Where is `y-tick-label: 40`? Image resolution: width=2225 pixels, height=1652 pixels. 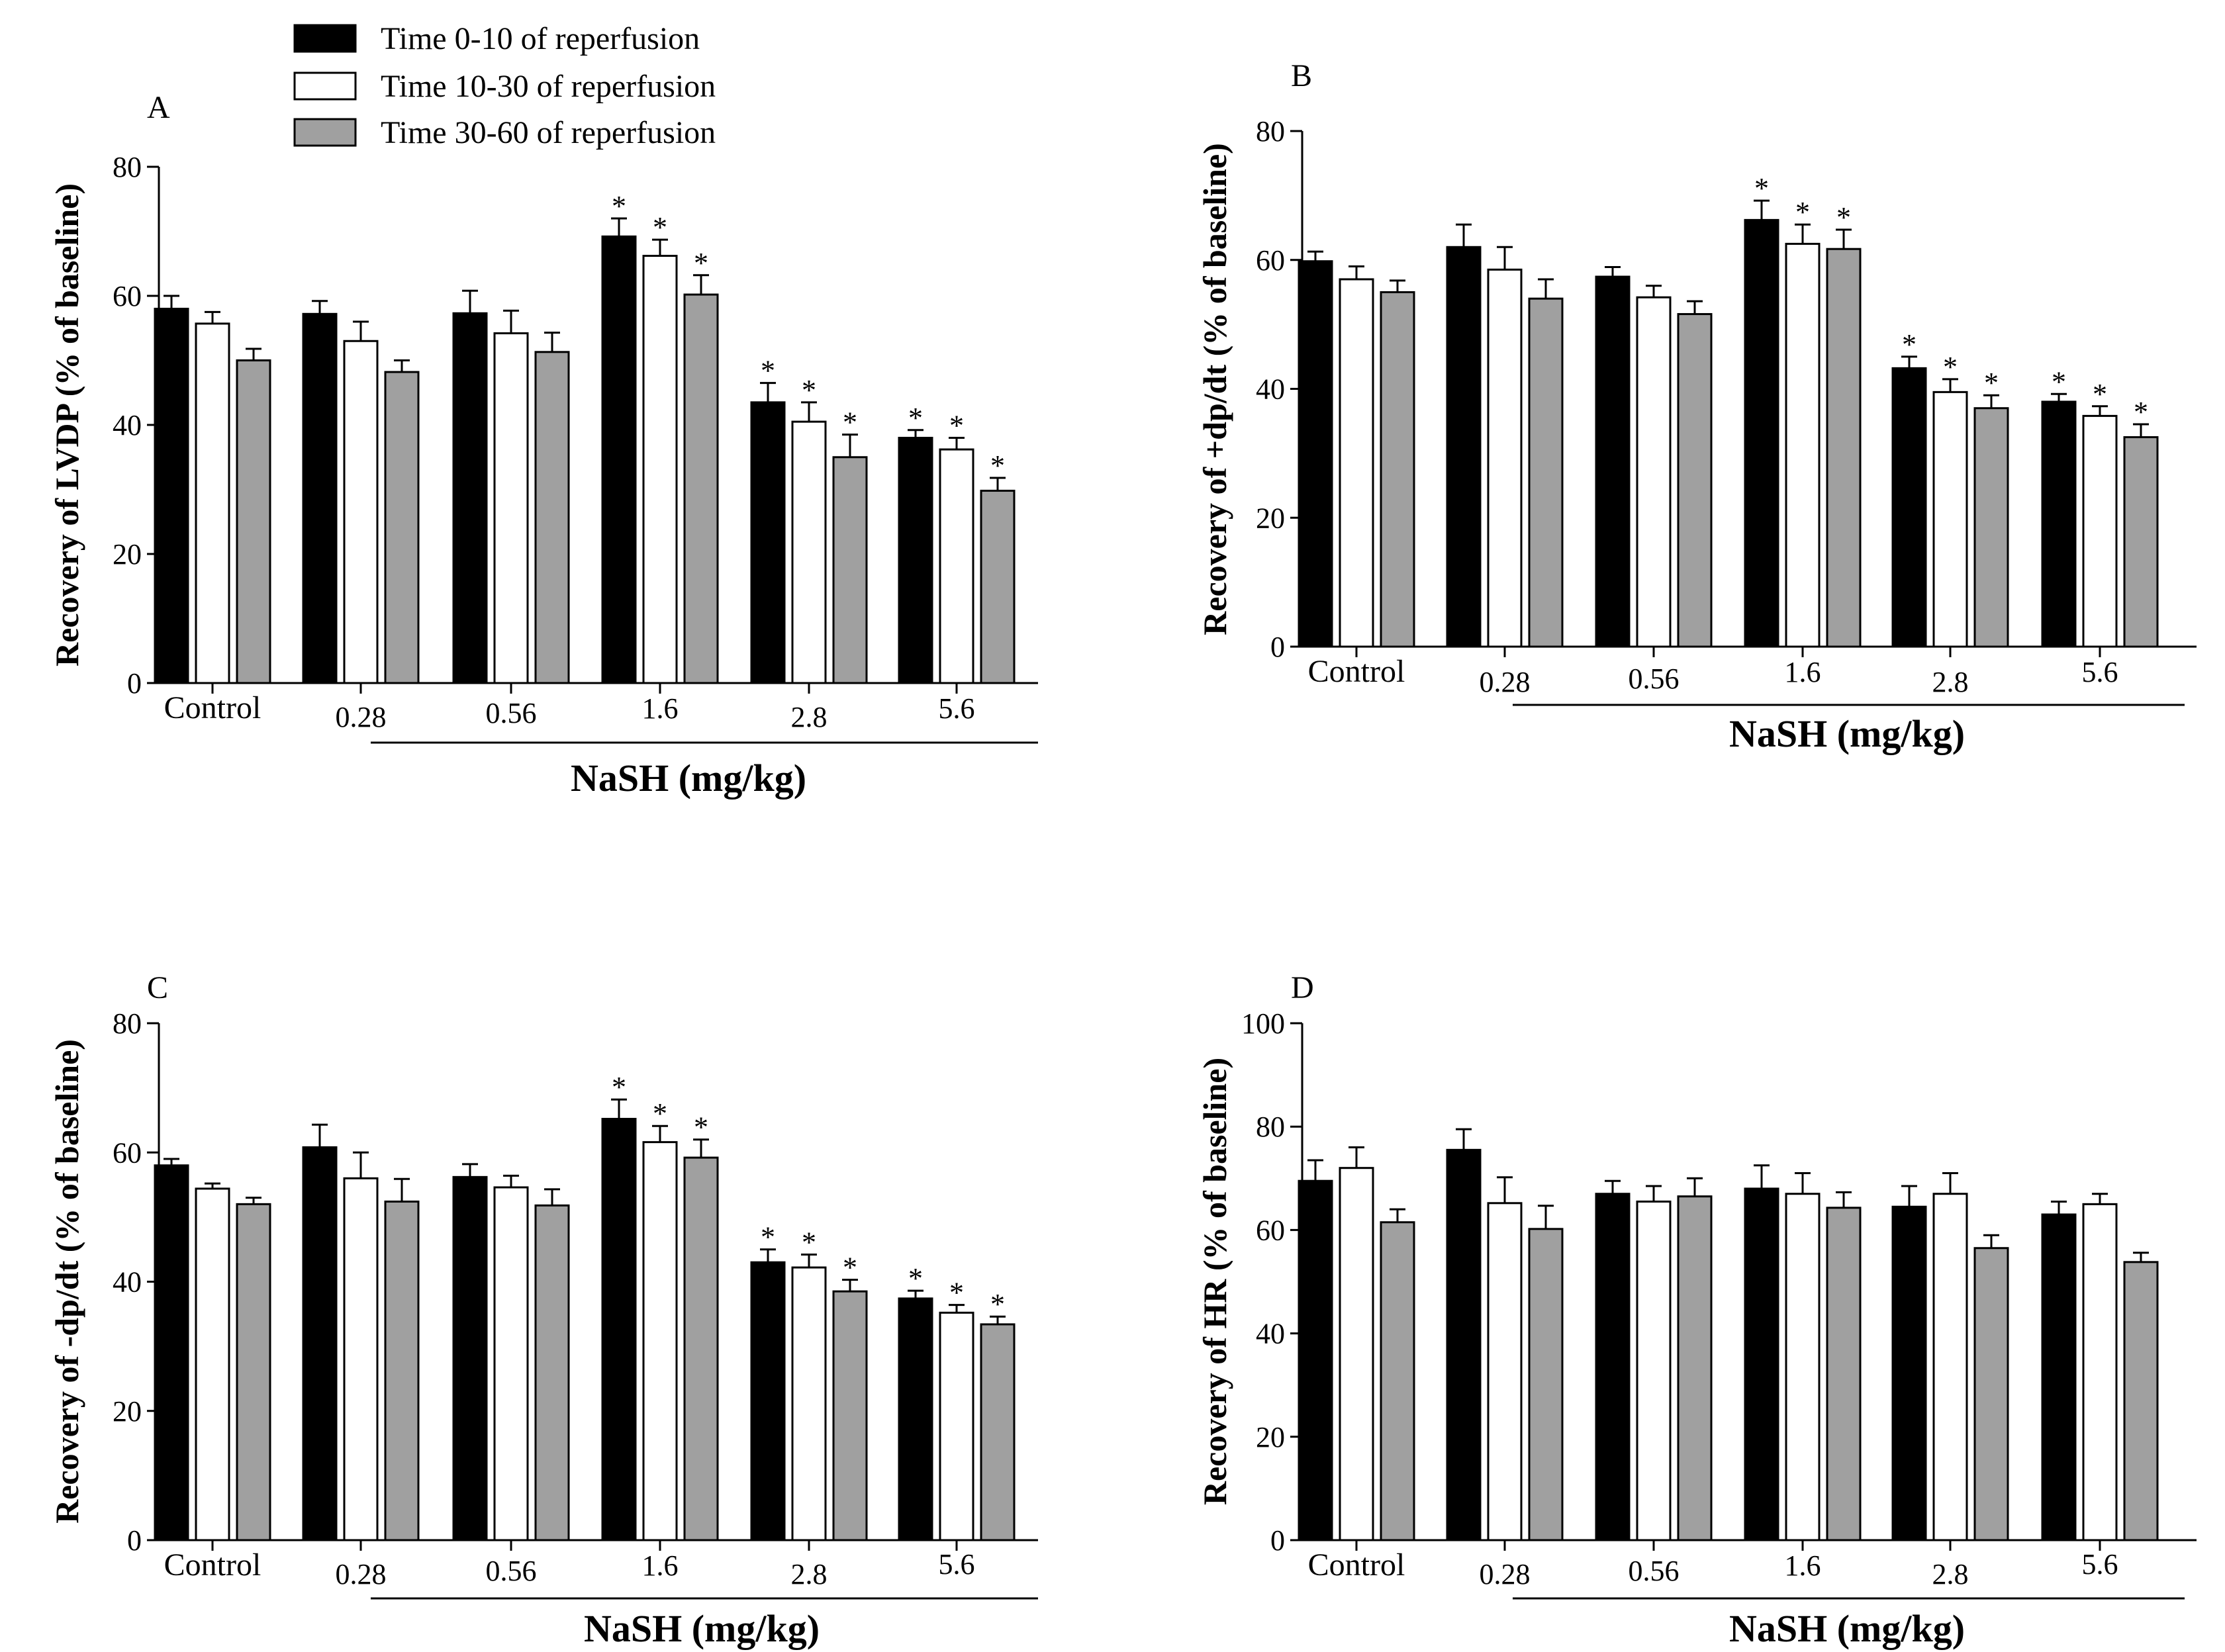
y-tick-label: 40 is located at coordinates (1270, 1334).